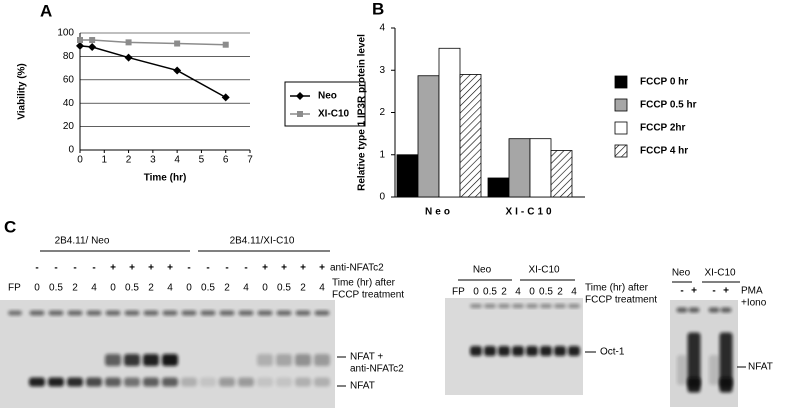 The image size is (800, 411). What do you see at coordinates (300, 114) in the screenshot?
I see `legend-marker` at bounding box center [300, 114].